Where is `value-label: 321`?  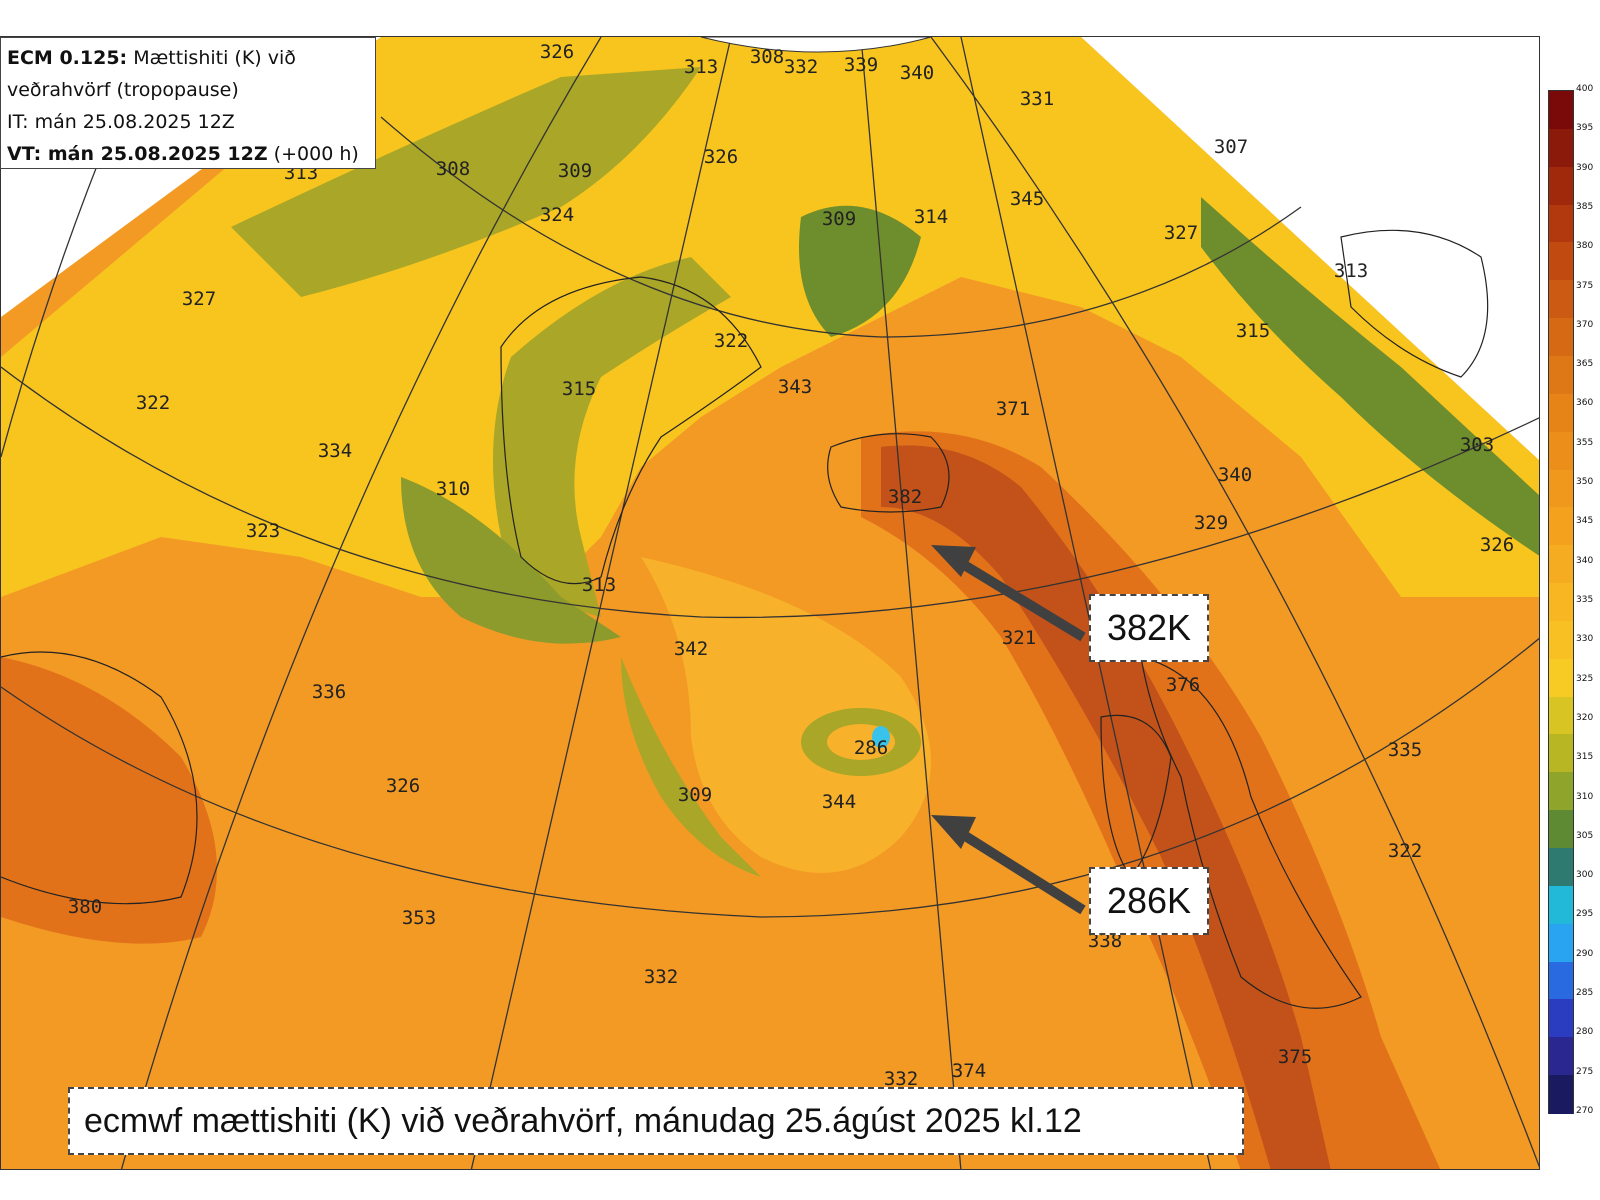
value-label: 321 is located at coordinates (1019, 638).